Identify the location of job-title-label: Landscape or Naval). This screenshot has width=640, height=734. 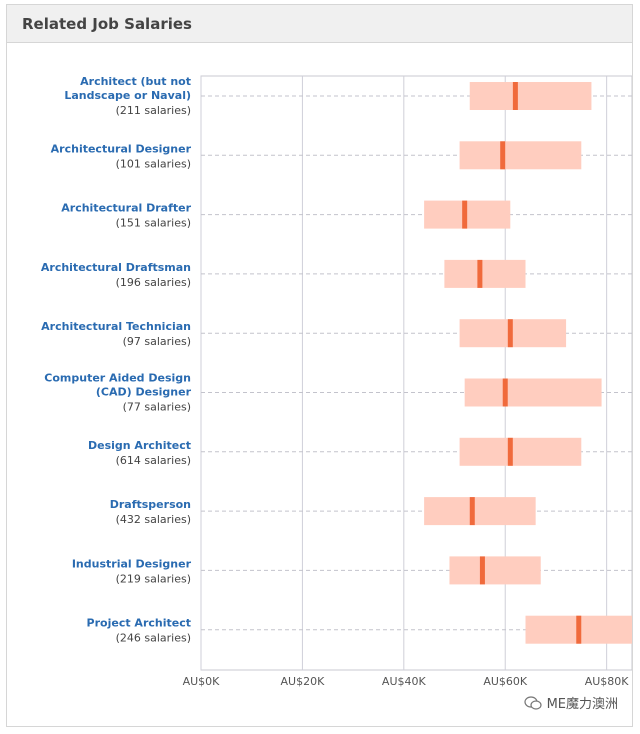
(127, 95).